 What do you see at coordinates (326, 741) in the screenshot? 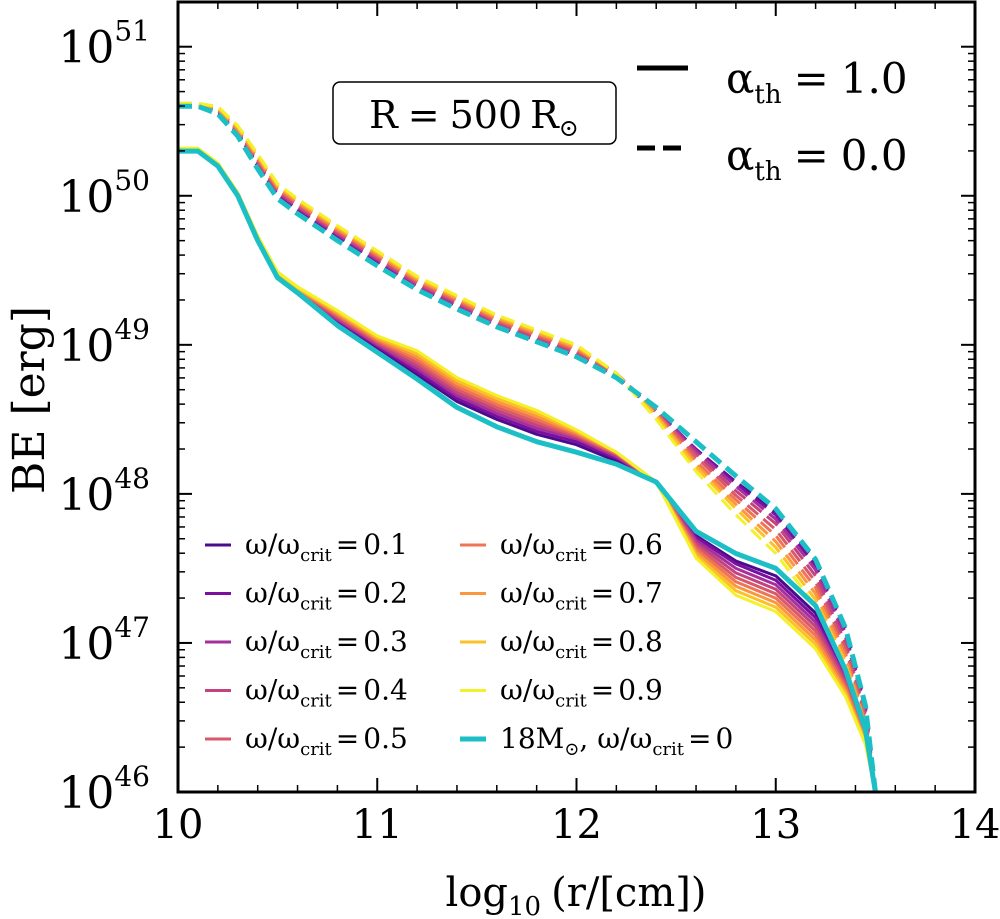
I see `legend-label-4: ω/ωcrit = 0.5` at bounding box center [326, 741].